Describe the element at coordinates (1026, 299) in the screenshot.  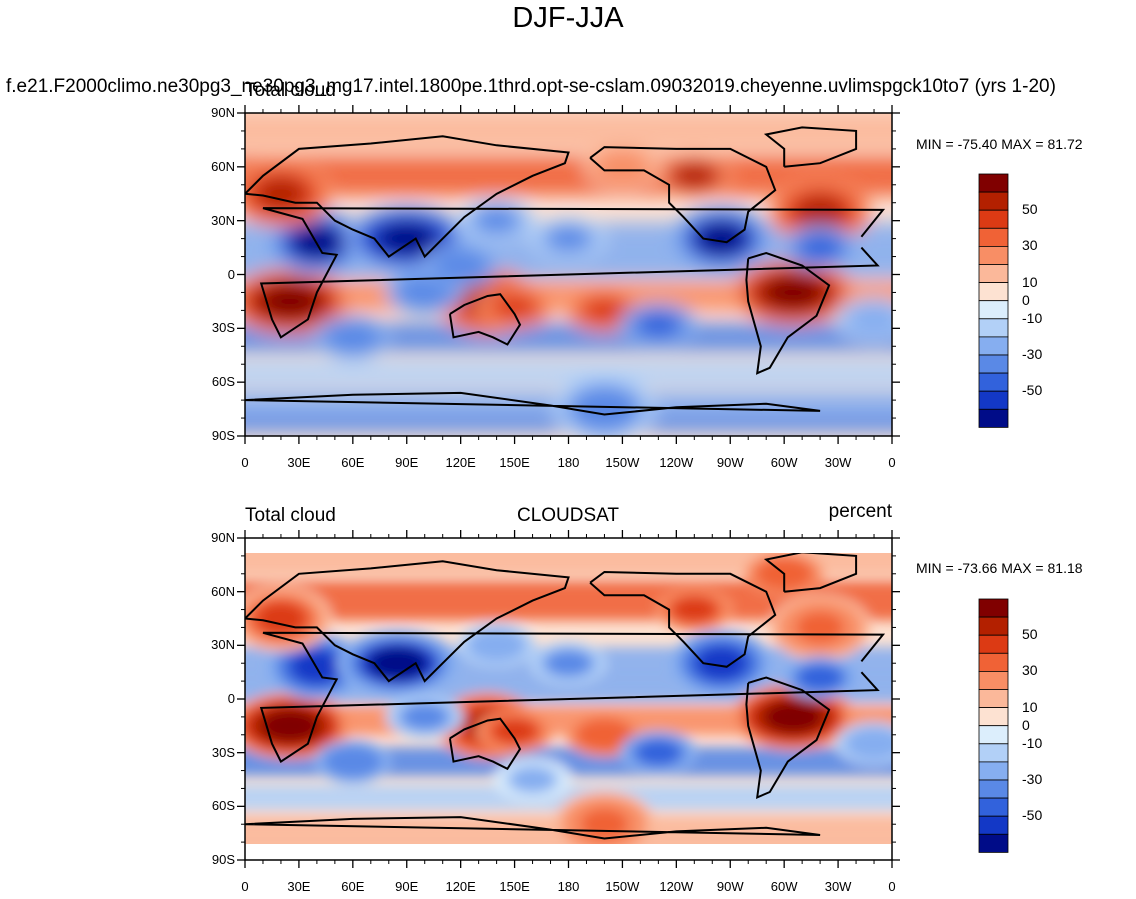
I see `colorbar-label: 0` at that location.